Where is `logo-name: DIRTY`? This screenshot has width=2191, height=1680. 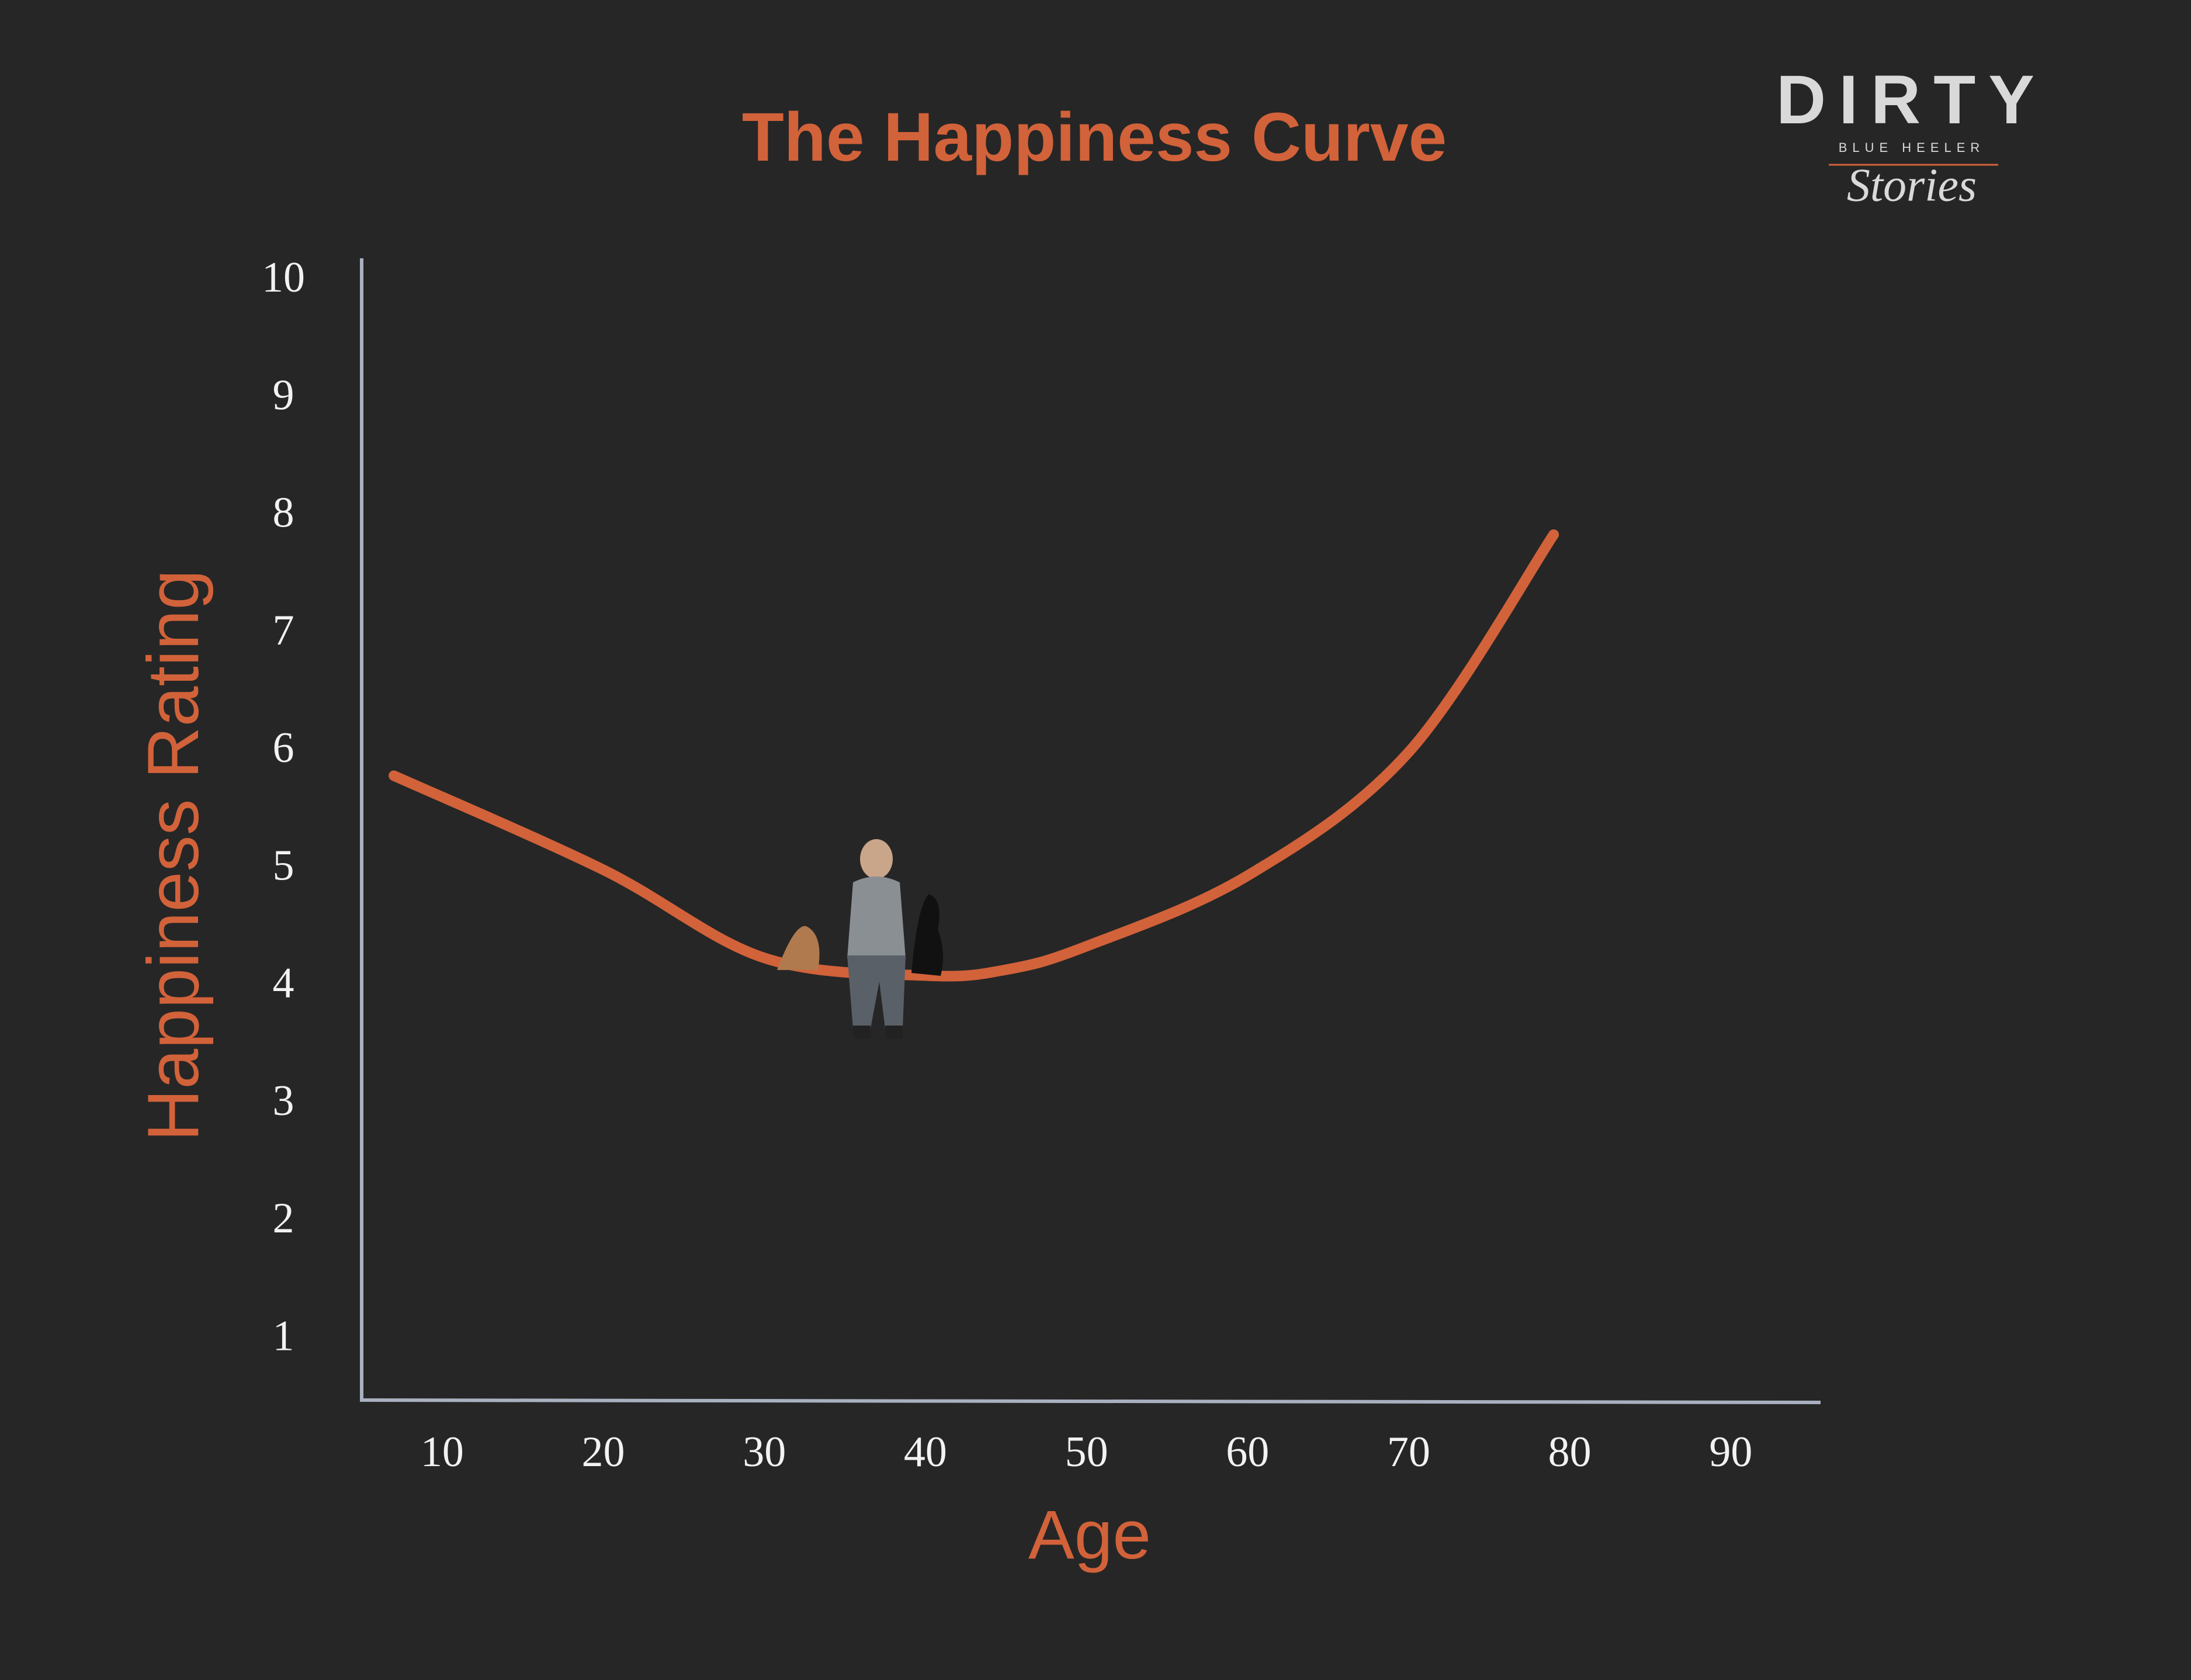 logo-name: DIRTY is located at coordinates (1911, 100).